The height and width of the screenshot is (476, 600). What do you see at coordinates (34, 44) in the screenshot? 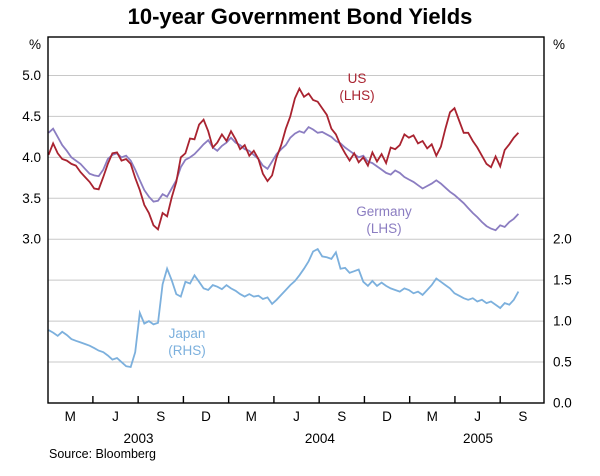
I see `left-axis-unit: %` at bounding box center [34, 44].